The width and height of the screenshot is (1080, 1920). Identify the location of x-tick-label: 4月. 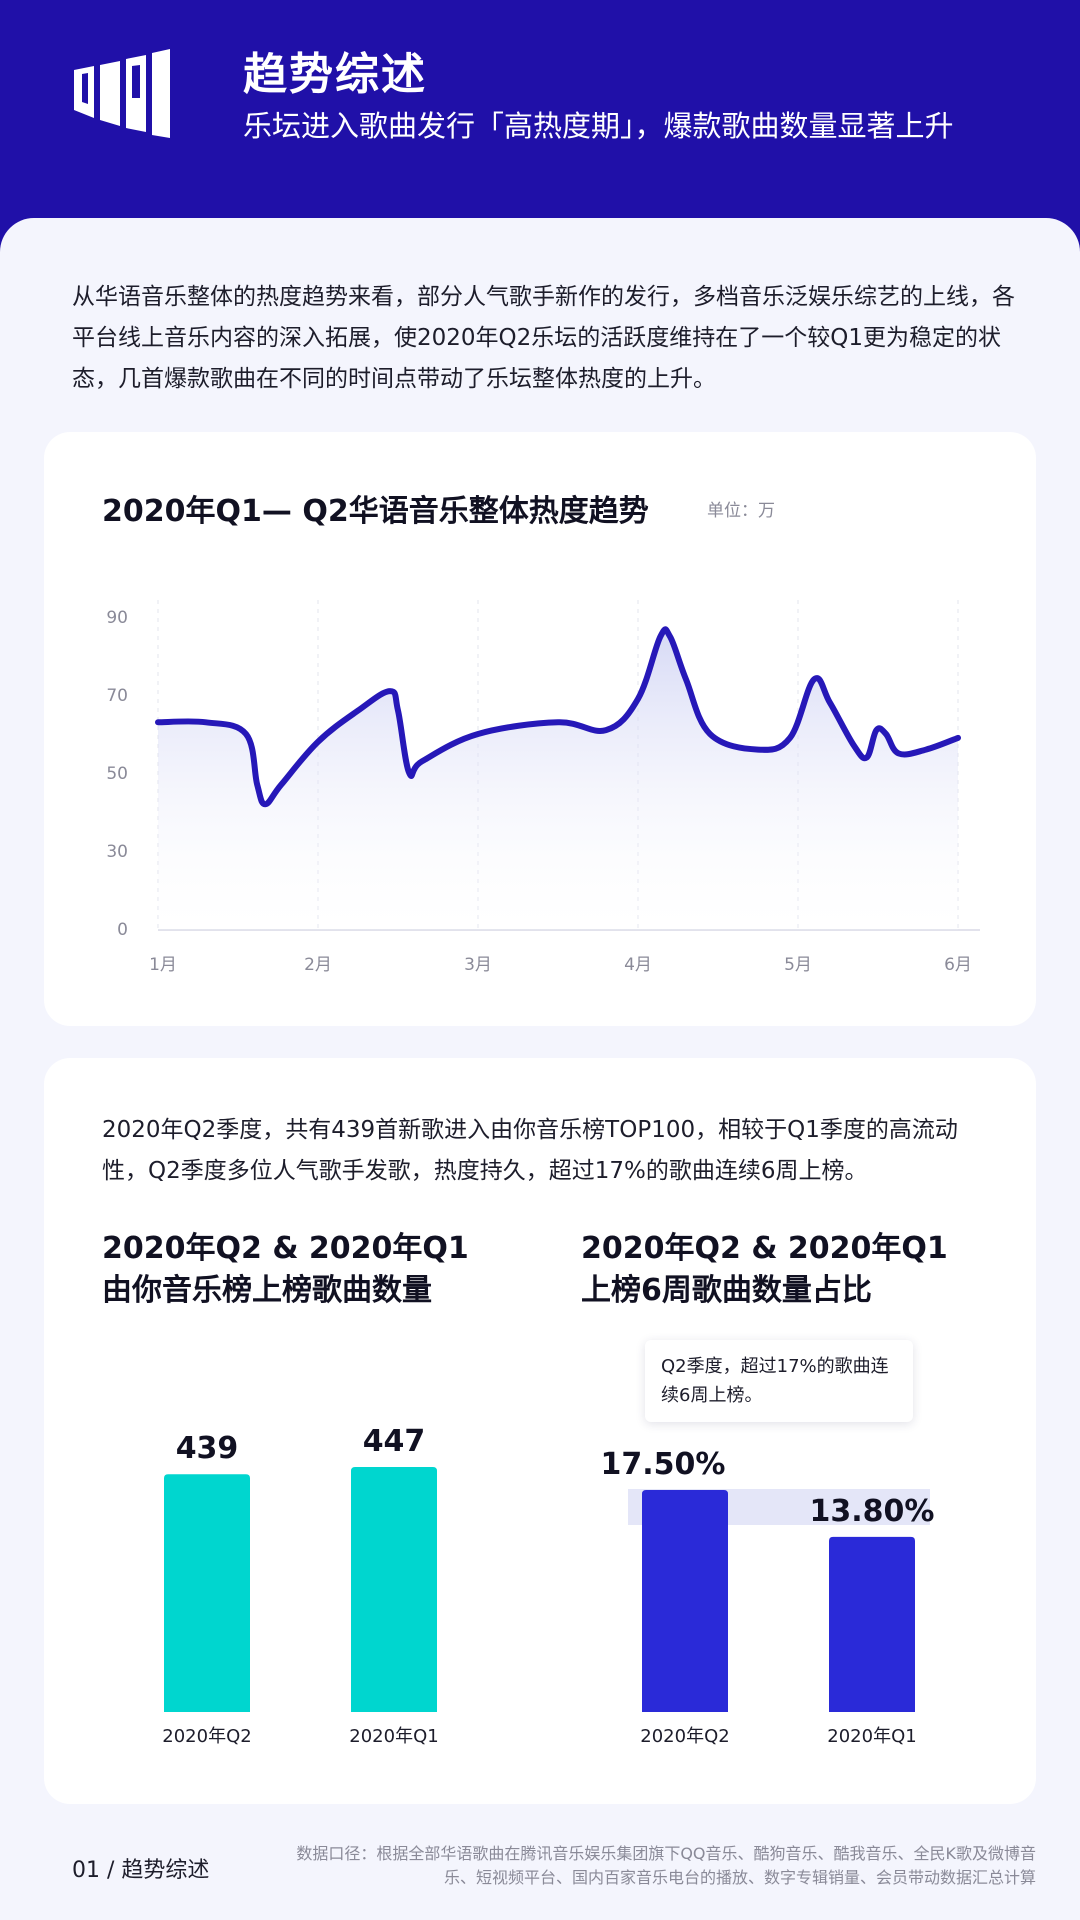
(638, 965).